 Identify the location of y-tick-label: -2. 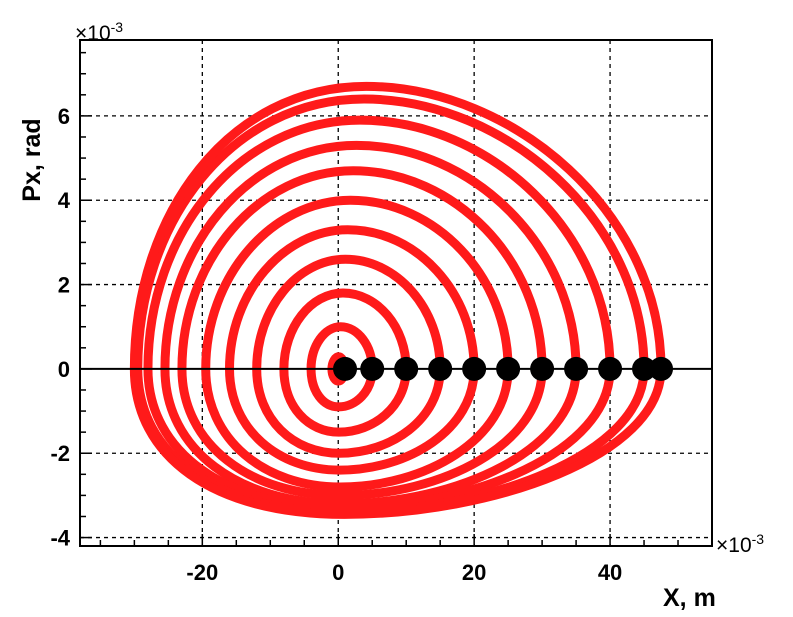
(60, 453).